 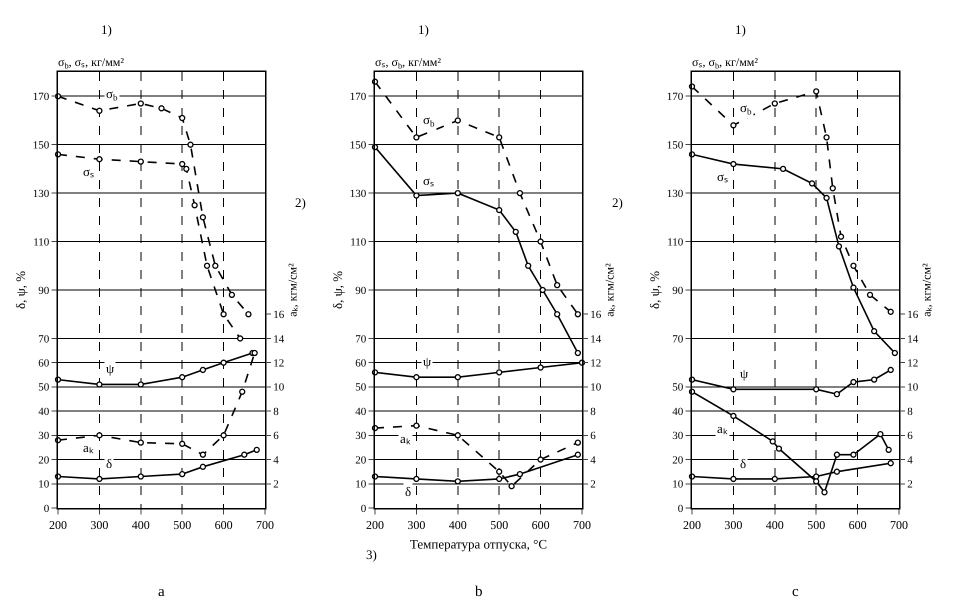 What do you see at coordinates (479, 544) in the screenshot?
I see `x-axis-title: Температура отпуска, °C` at bounding box center [479, 544].